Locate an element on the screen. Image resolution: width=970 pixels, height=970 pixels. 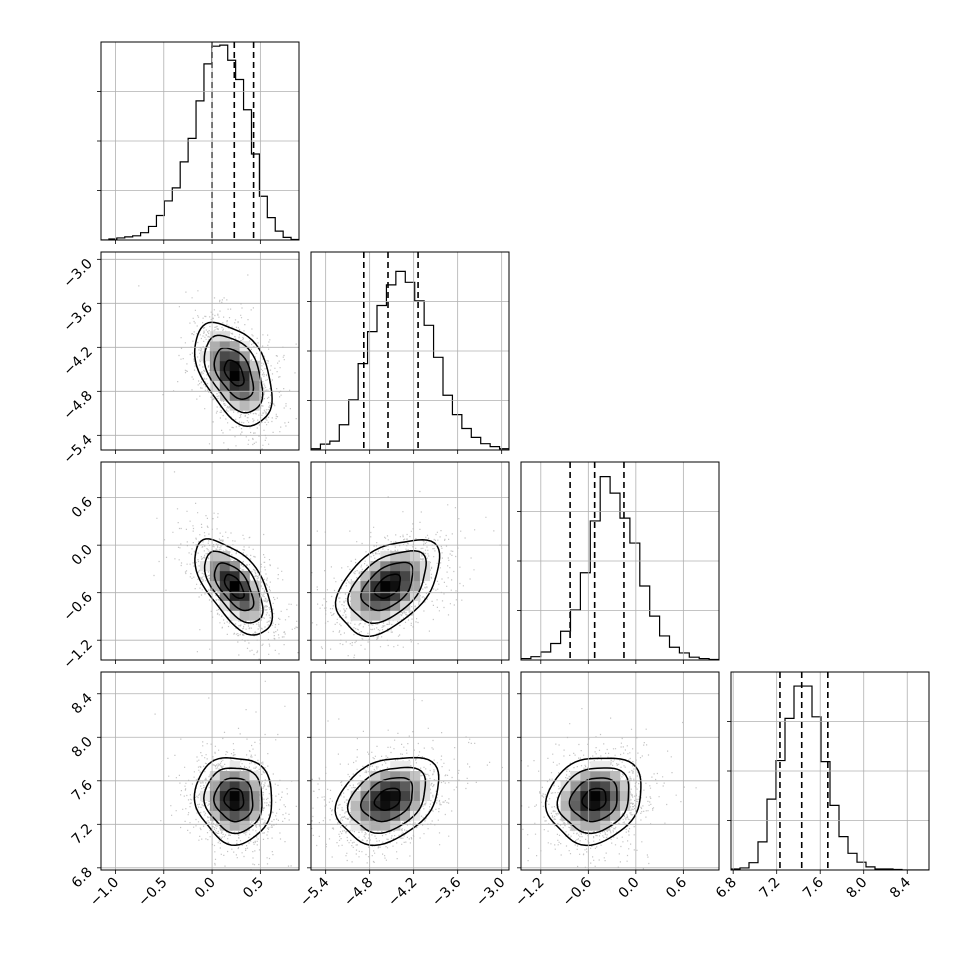
x-tick-label: −3.0 is located at coordinates (490, 892).